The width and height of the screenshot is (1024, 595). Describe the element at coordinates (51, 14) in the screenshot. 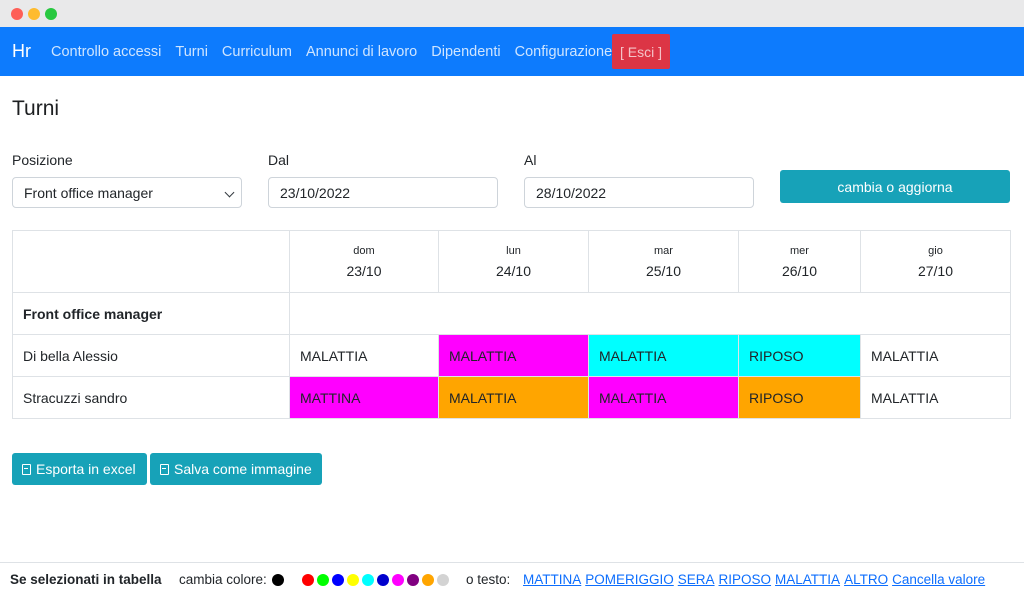

I see `maximize-window-button` at that location.